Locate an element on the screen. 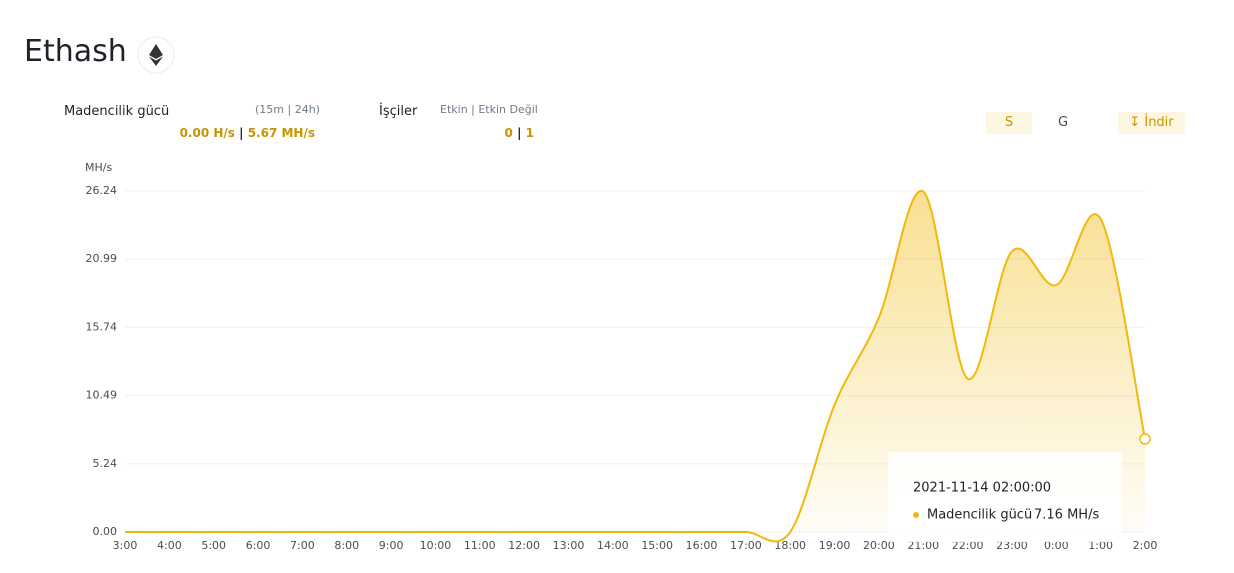  workers-active: 0 is located at coordinates (508, 133).